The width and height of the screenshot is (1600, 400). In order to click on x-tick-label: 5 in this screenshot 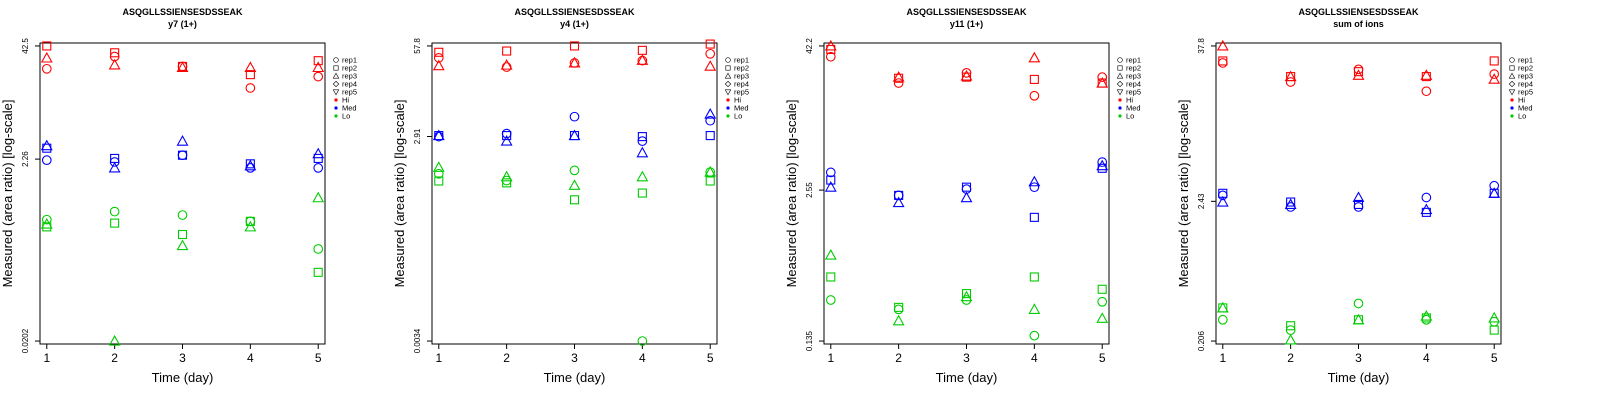, I will do `click(318, 358)`.